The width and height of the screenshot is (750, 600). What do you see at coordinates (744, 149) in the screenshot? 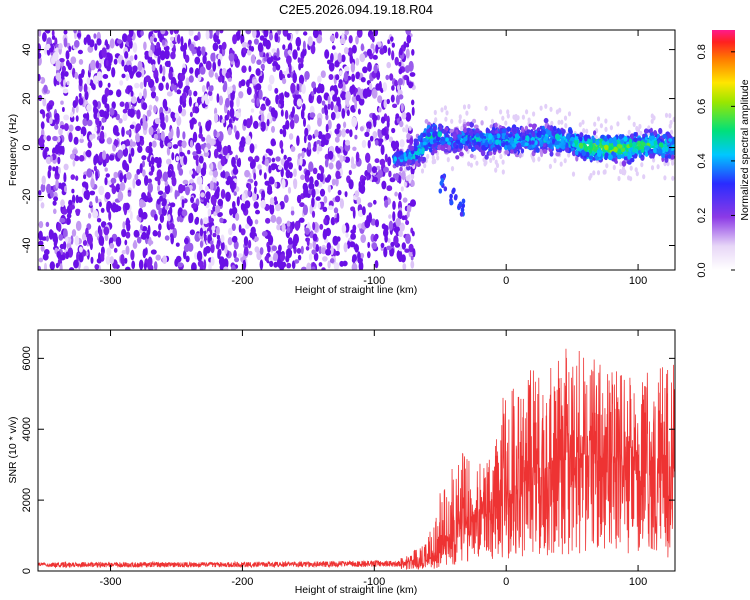
I see `colorbar-label: Normalized spectral amplitude` at bounding box center [744, 149].